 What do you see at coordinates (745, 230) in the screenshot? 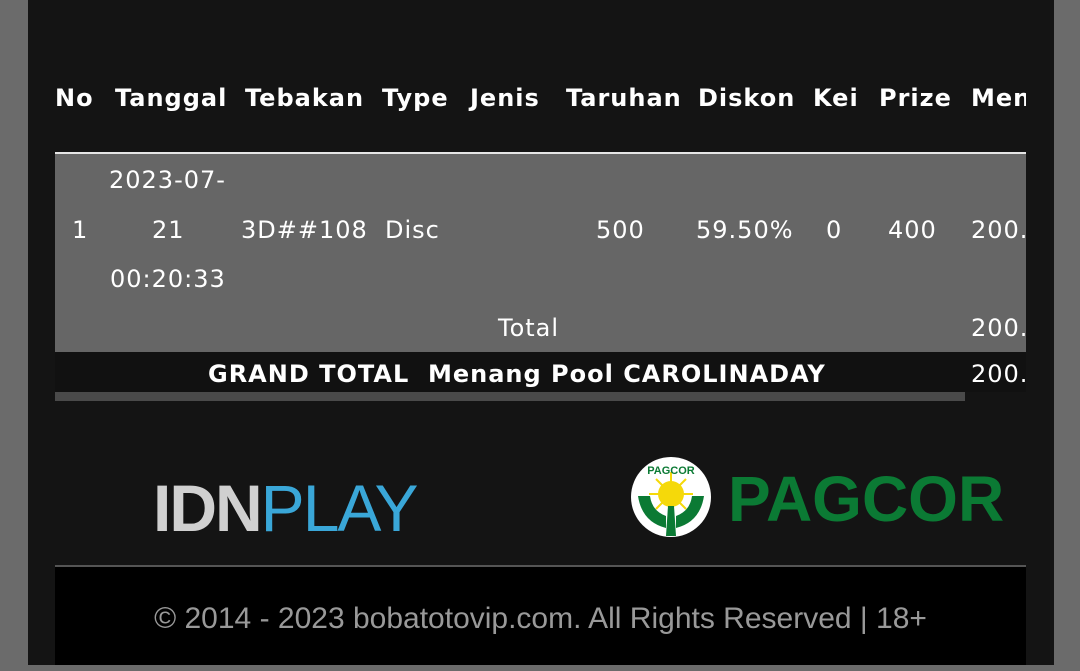
I see `cell-diskon: 59.50%` at bounding box center [745, 230].